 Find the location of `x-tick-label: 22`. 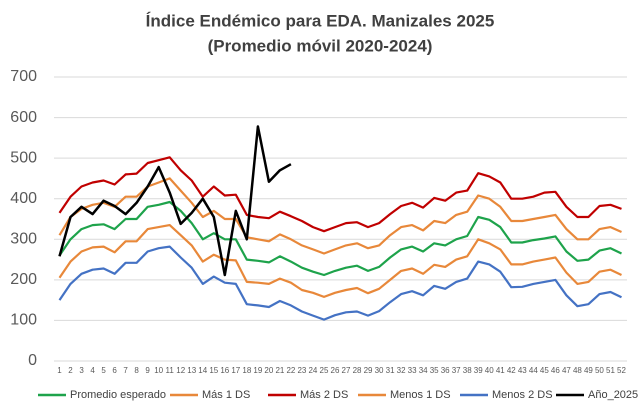

x-tick-label: 22 is located at coordinates (290, 370).